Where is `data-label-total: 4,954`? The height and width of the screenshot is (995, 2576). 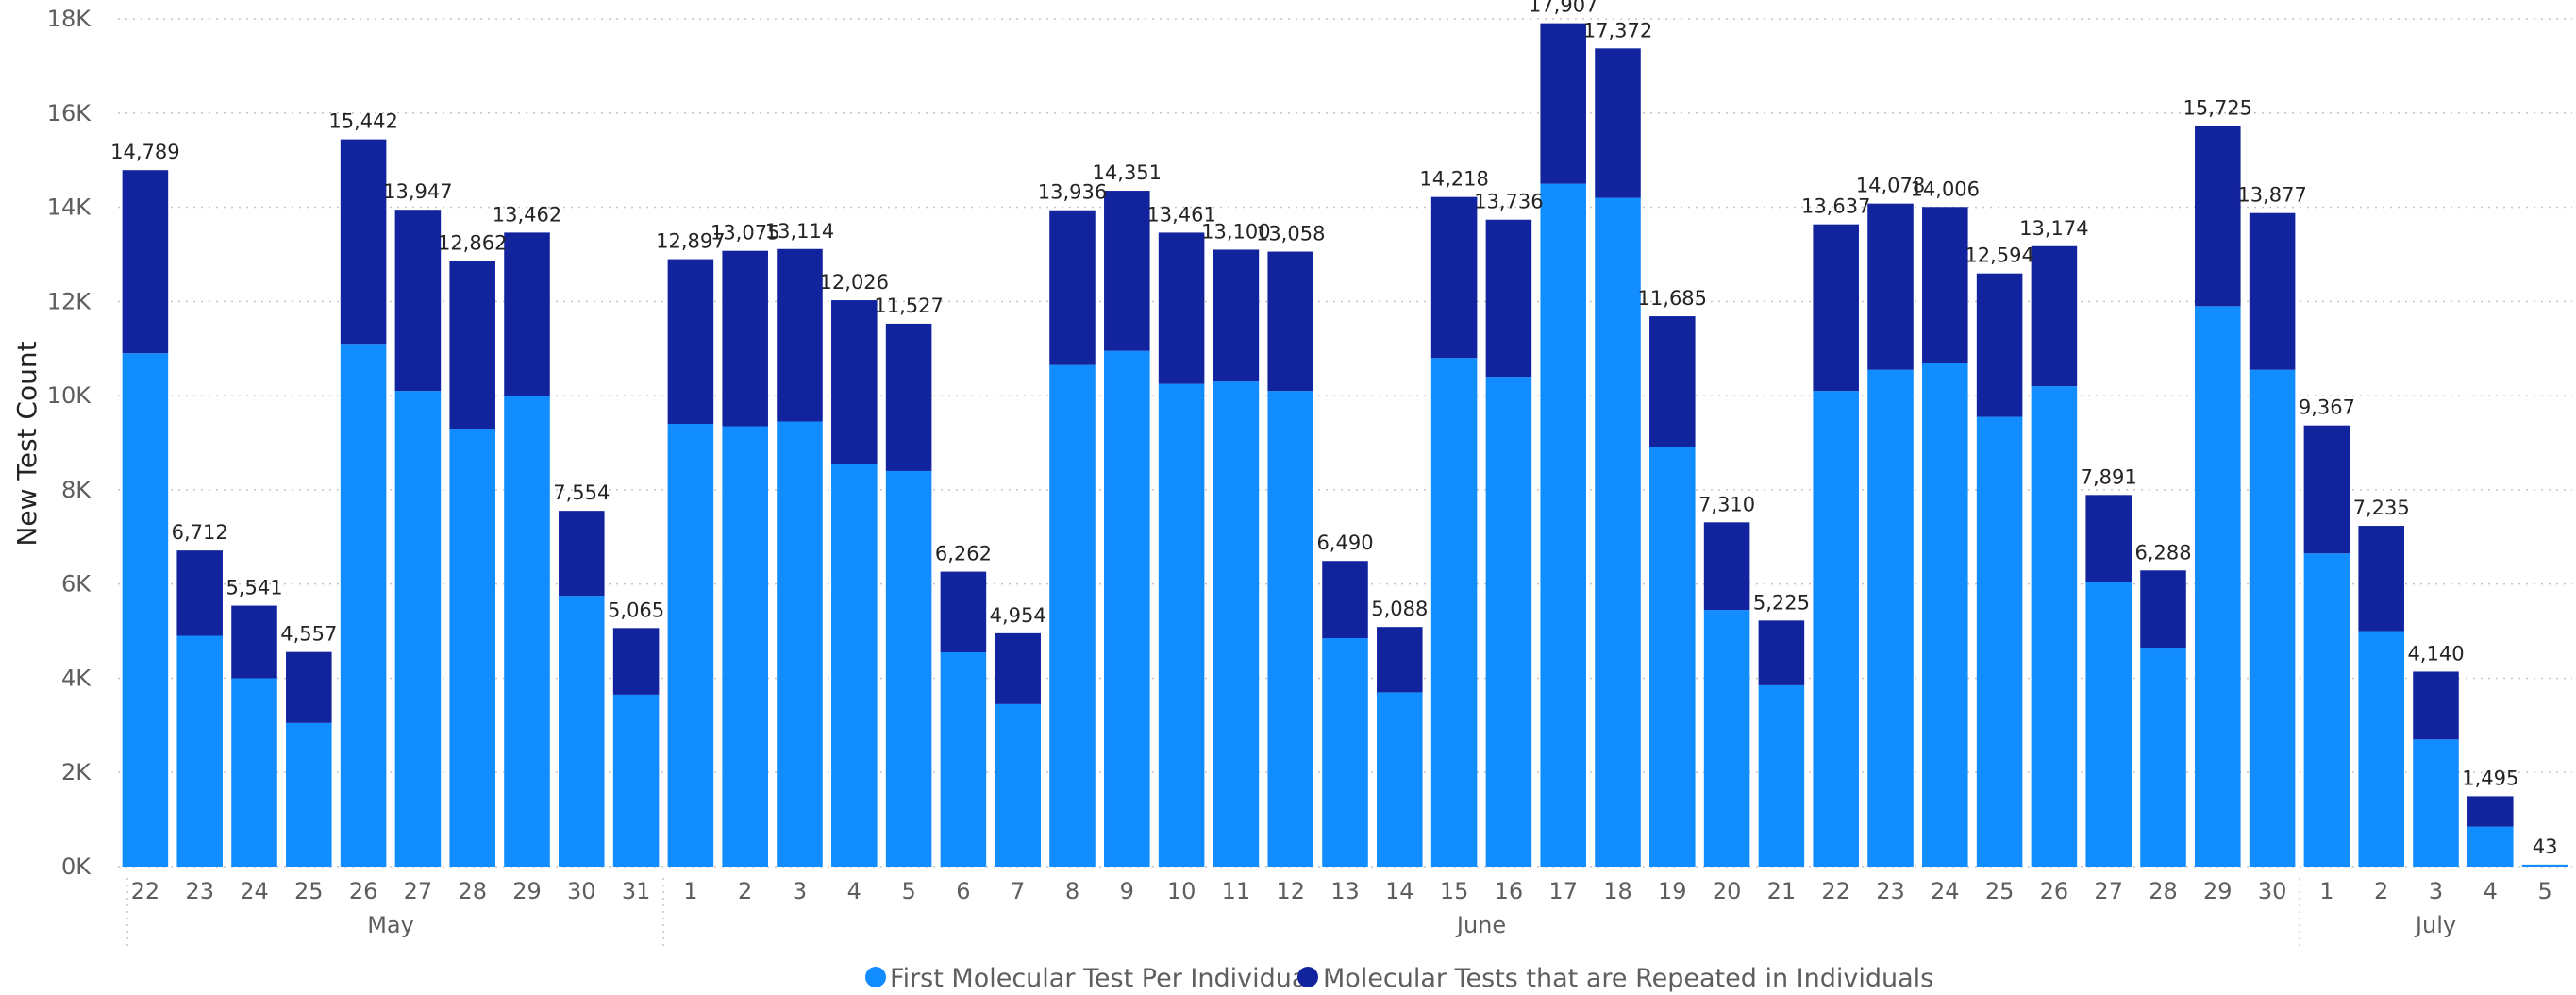
data-label-total: 4,954 is located at coordinates (1018, 615).